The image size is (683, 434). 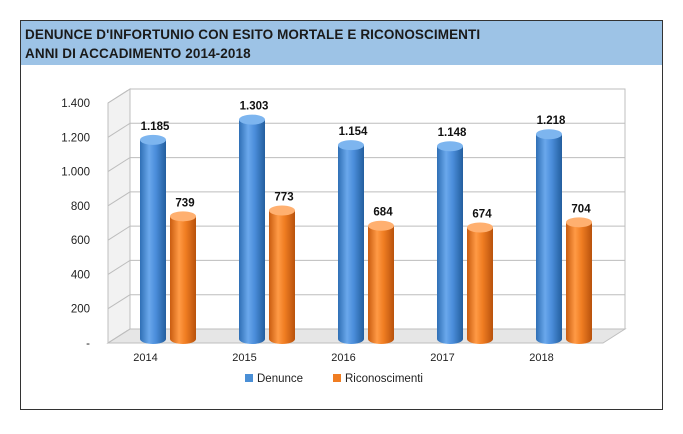 I want to click on bar-riconoscimenti-2016: 684, so click(x=381, y=275).